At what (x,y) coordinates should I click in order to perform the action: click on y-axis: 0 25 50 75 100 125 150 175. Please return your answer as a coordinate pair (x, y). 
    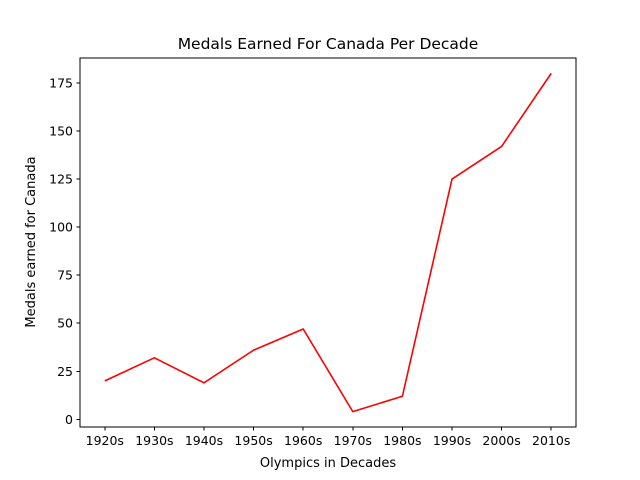
    Looking at the image, I should click on (64, 251).